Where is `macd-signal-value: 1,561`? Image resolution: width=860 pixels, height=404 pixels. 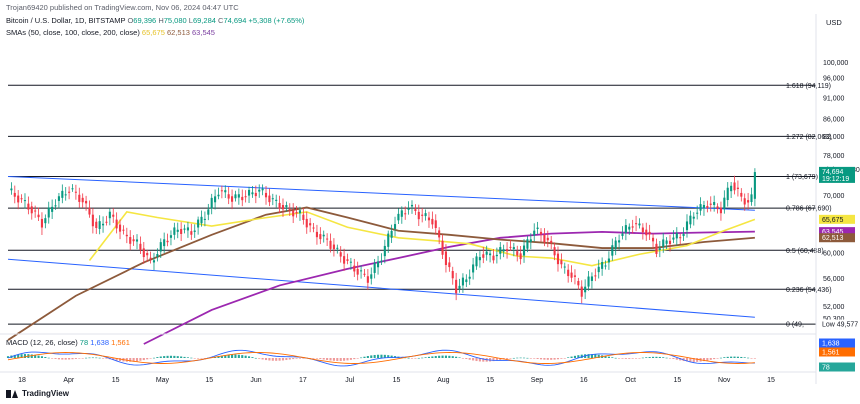 macd-signal-value: 1,561 is located at coordinates (120, 342).